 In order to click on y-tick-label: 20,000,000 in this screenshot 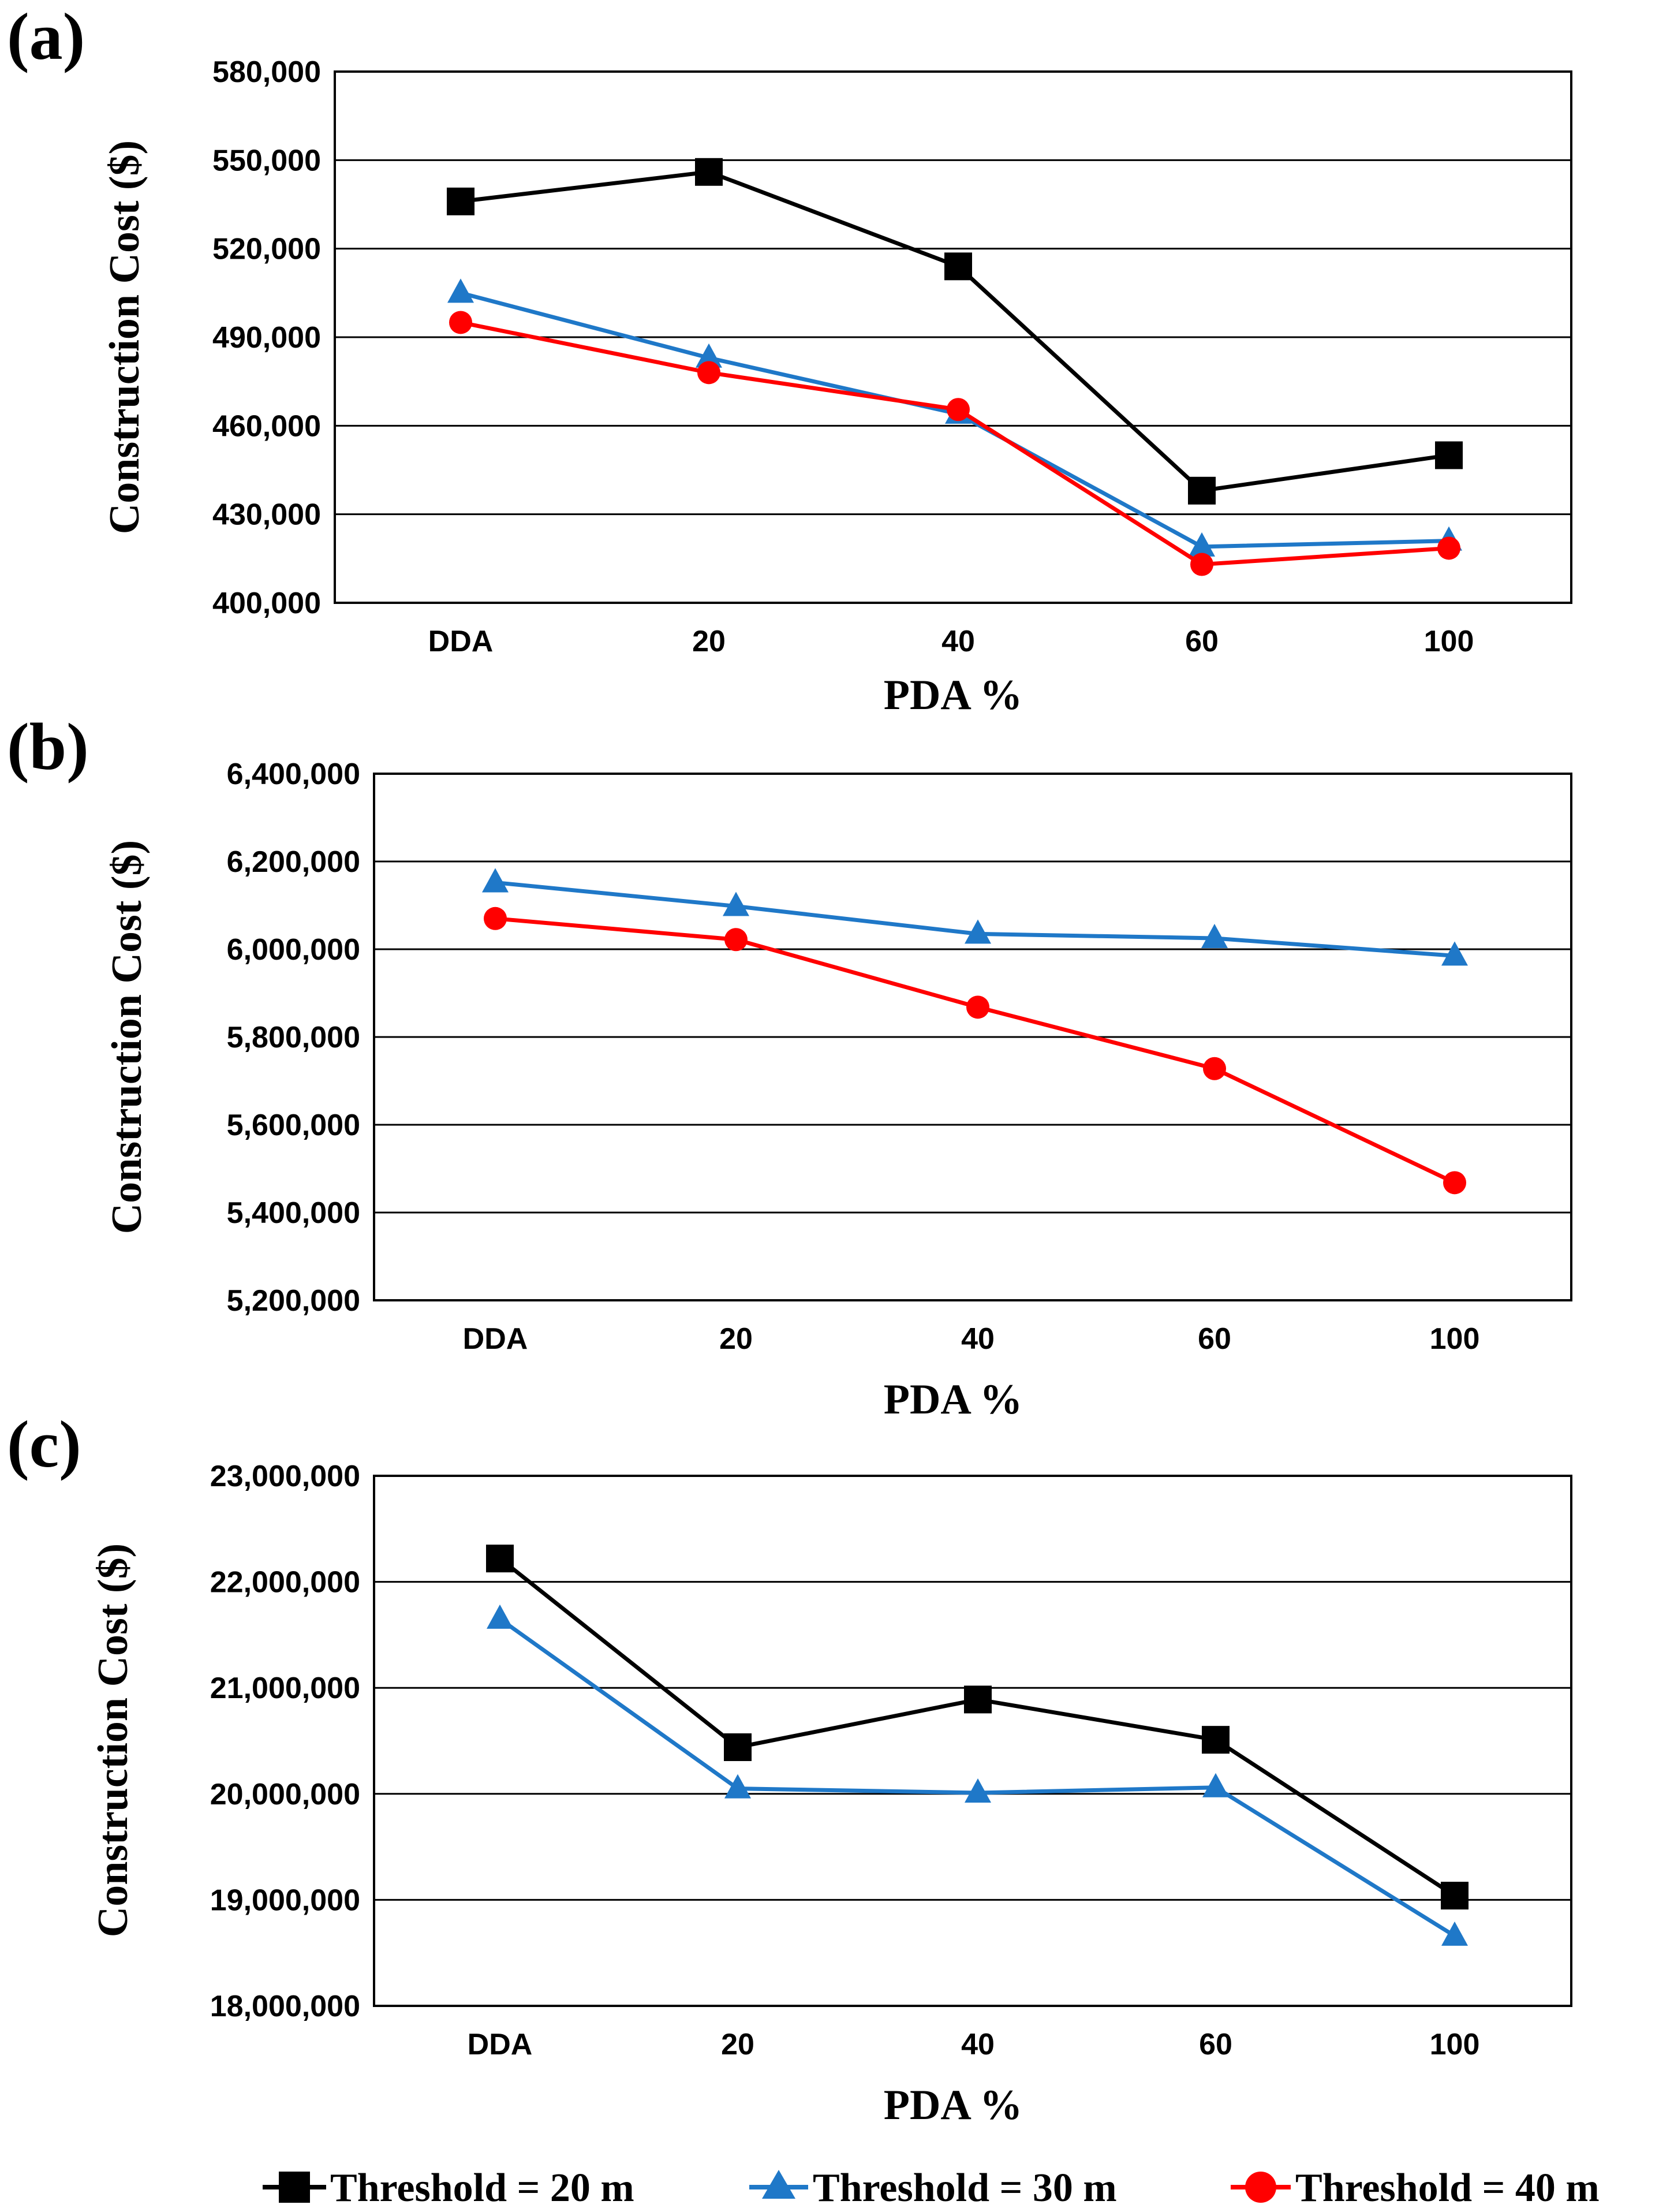, I will do `click(285, 1794)`.